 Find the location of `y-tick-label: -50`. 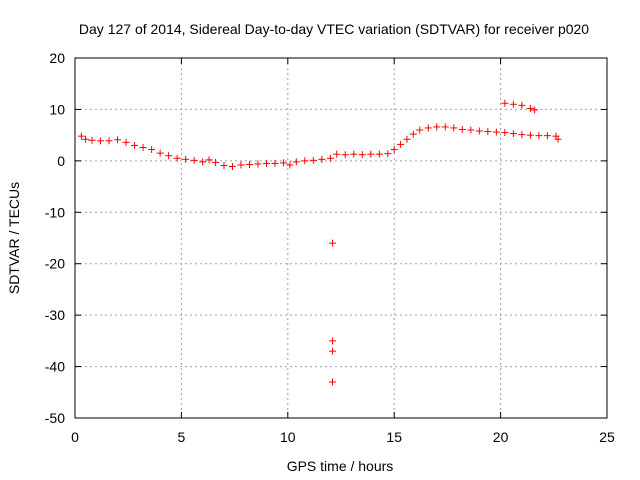

y-tick-label: -50 is located at coordinates (55, 418).